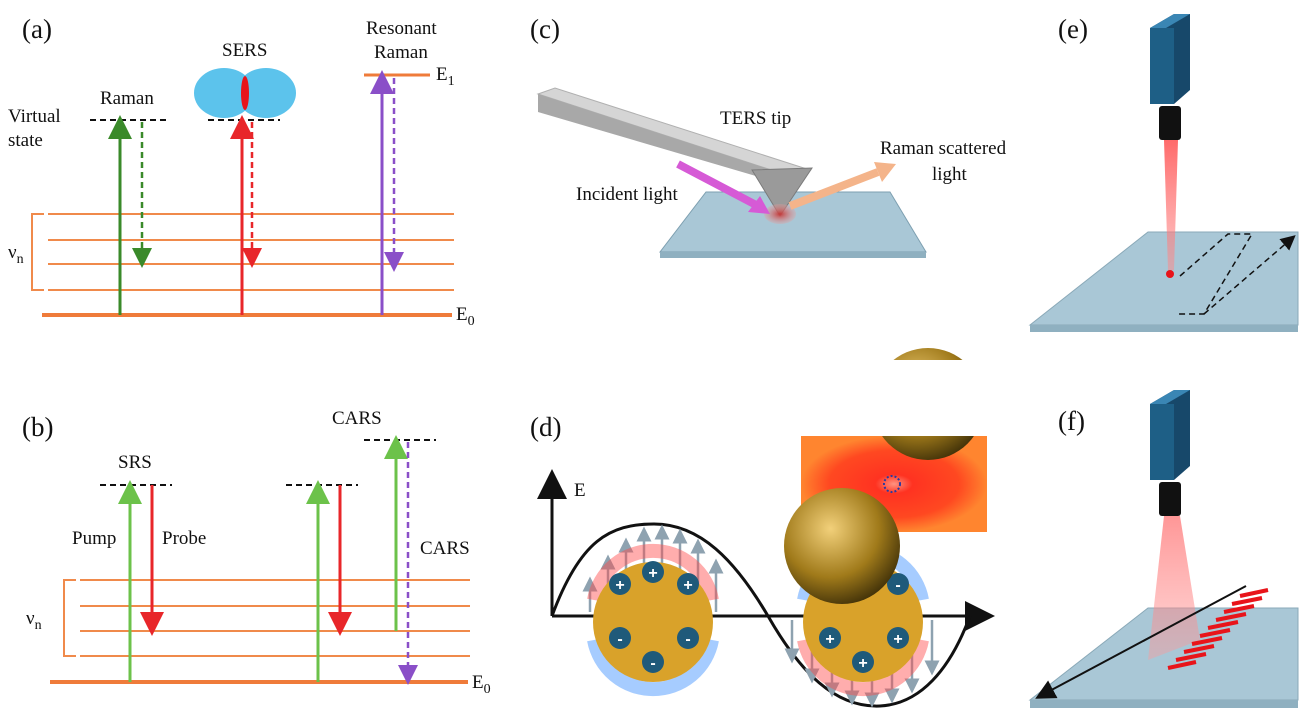 The image size is (1301, 708). I want to click on ters-tip-label: TERS tip, so click(755, 118).